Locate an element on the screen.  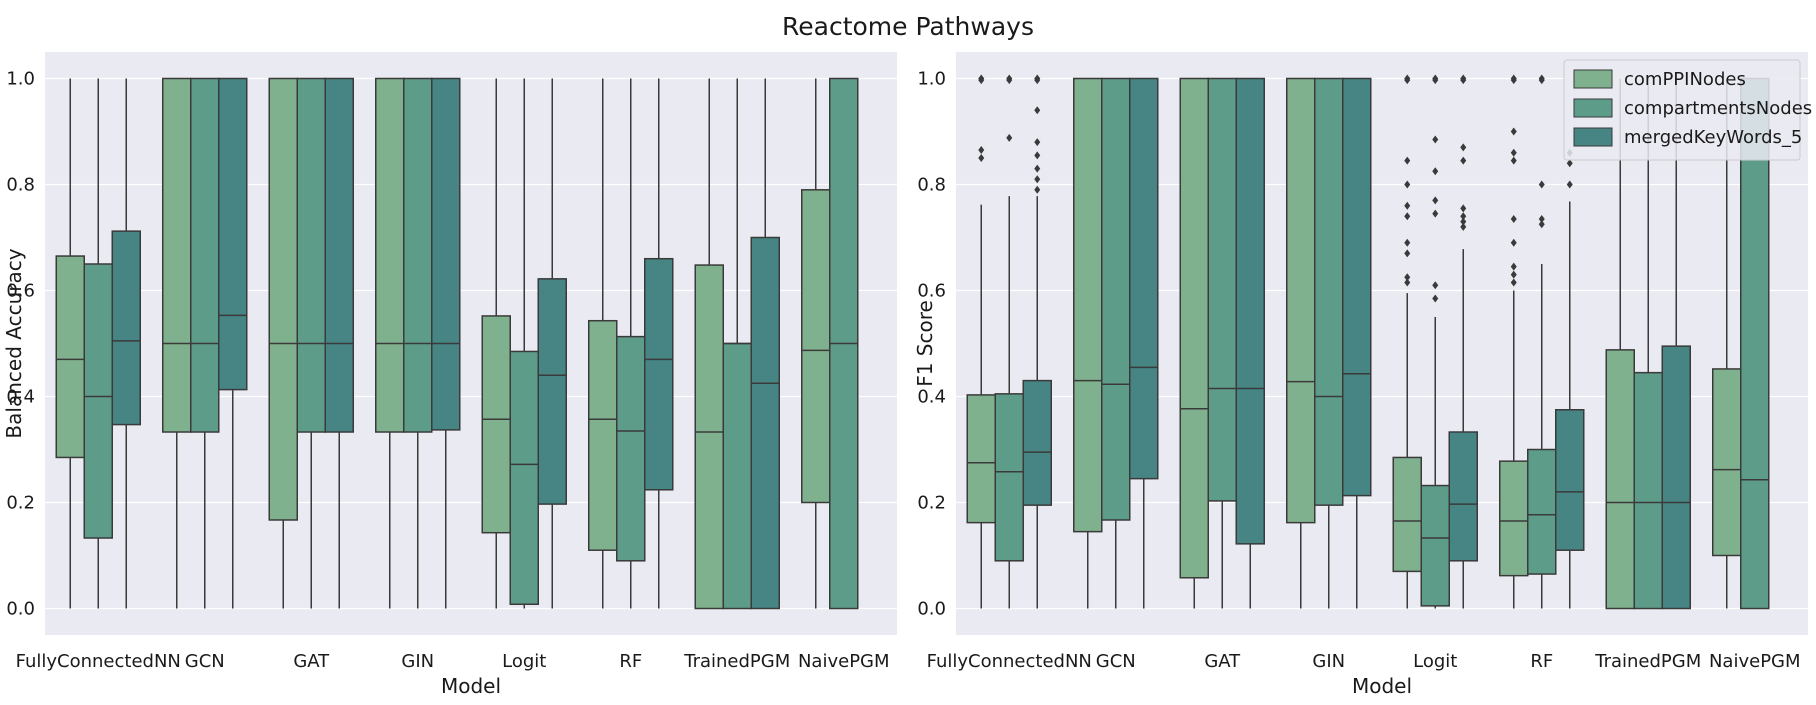
legend-swatch is located at coordinates (1593, 79).